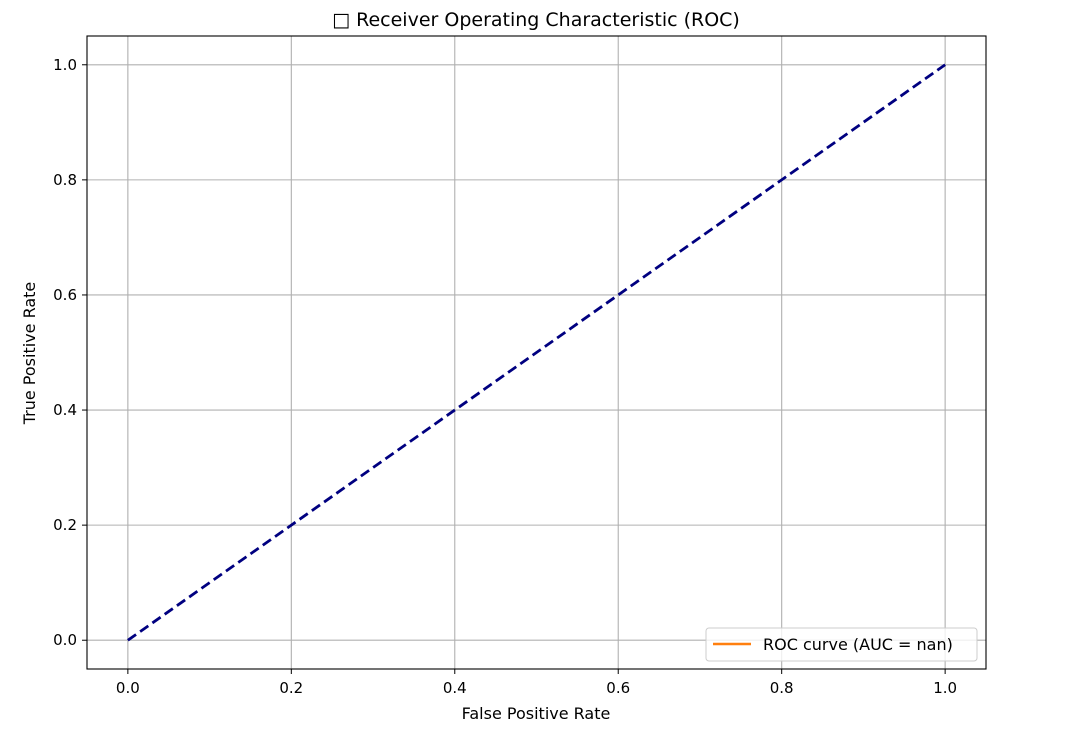  Describe the element at coordinates (65, 180) in the screenshot. I see `y-tick-label: 0.8` at that location.